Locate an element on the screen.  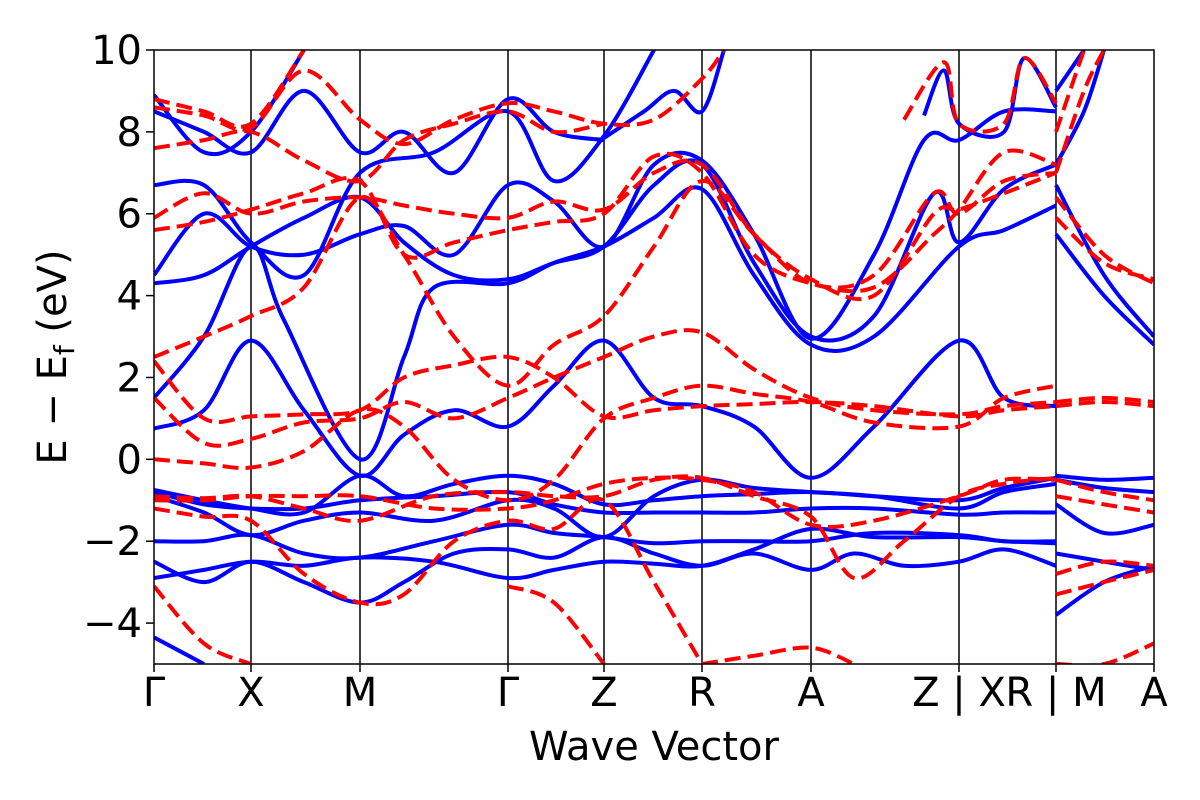
y-axis-ticks: −4 −2 0 2 4 6 8 10 is located at coordinates (118, 337).